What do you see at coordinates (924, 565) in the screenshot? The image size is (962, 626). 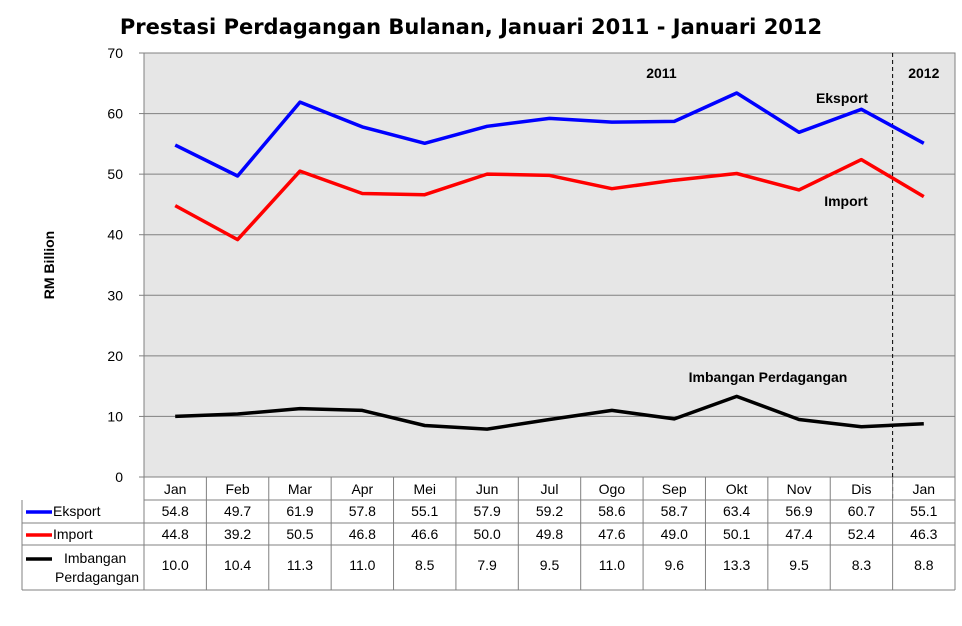 I see `data-label-imbangan: 8.8` at bounding box center [924, 565].